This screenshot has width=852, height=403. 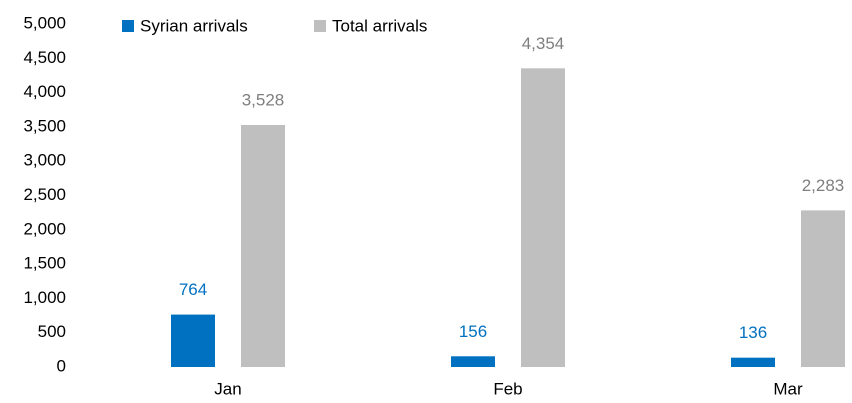 I want to click on data-label: 764, so click(x=193, y=289).